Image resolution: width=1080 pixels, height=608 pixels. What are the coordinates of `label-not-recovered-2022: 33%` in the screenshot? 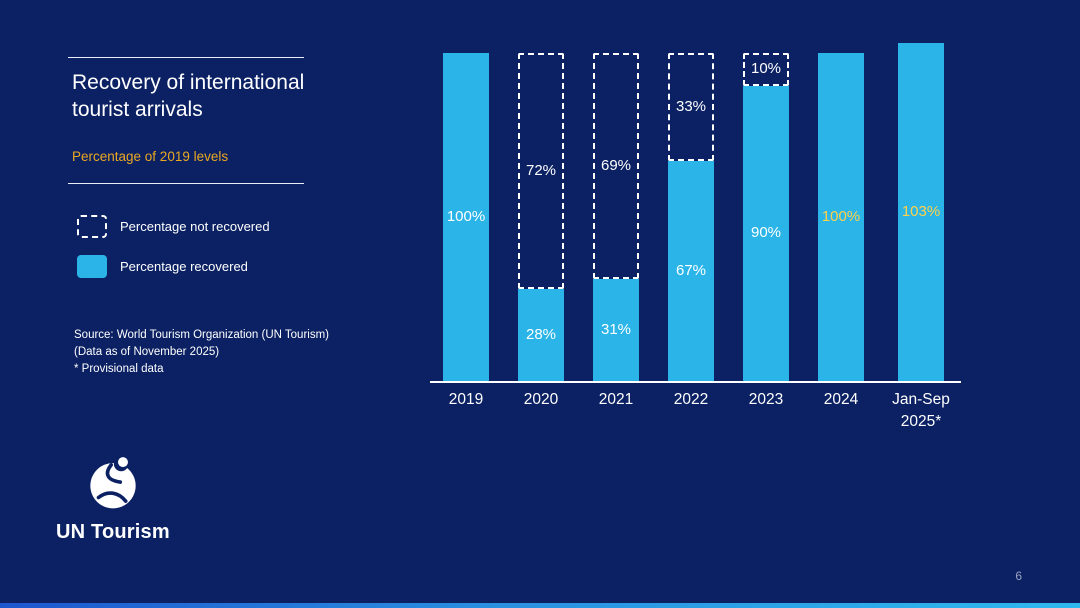 It's located at (691, 107).